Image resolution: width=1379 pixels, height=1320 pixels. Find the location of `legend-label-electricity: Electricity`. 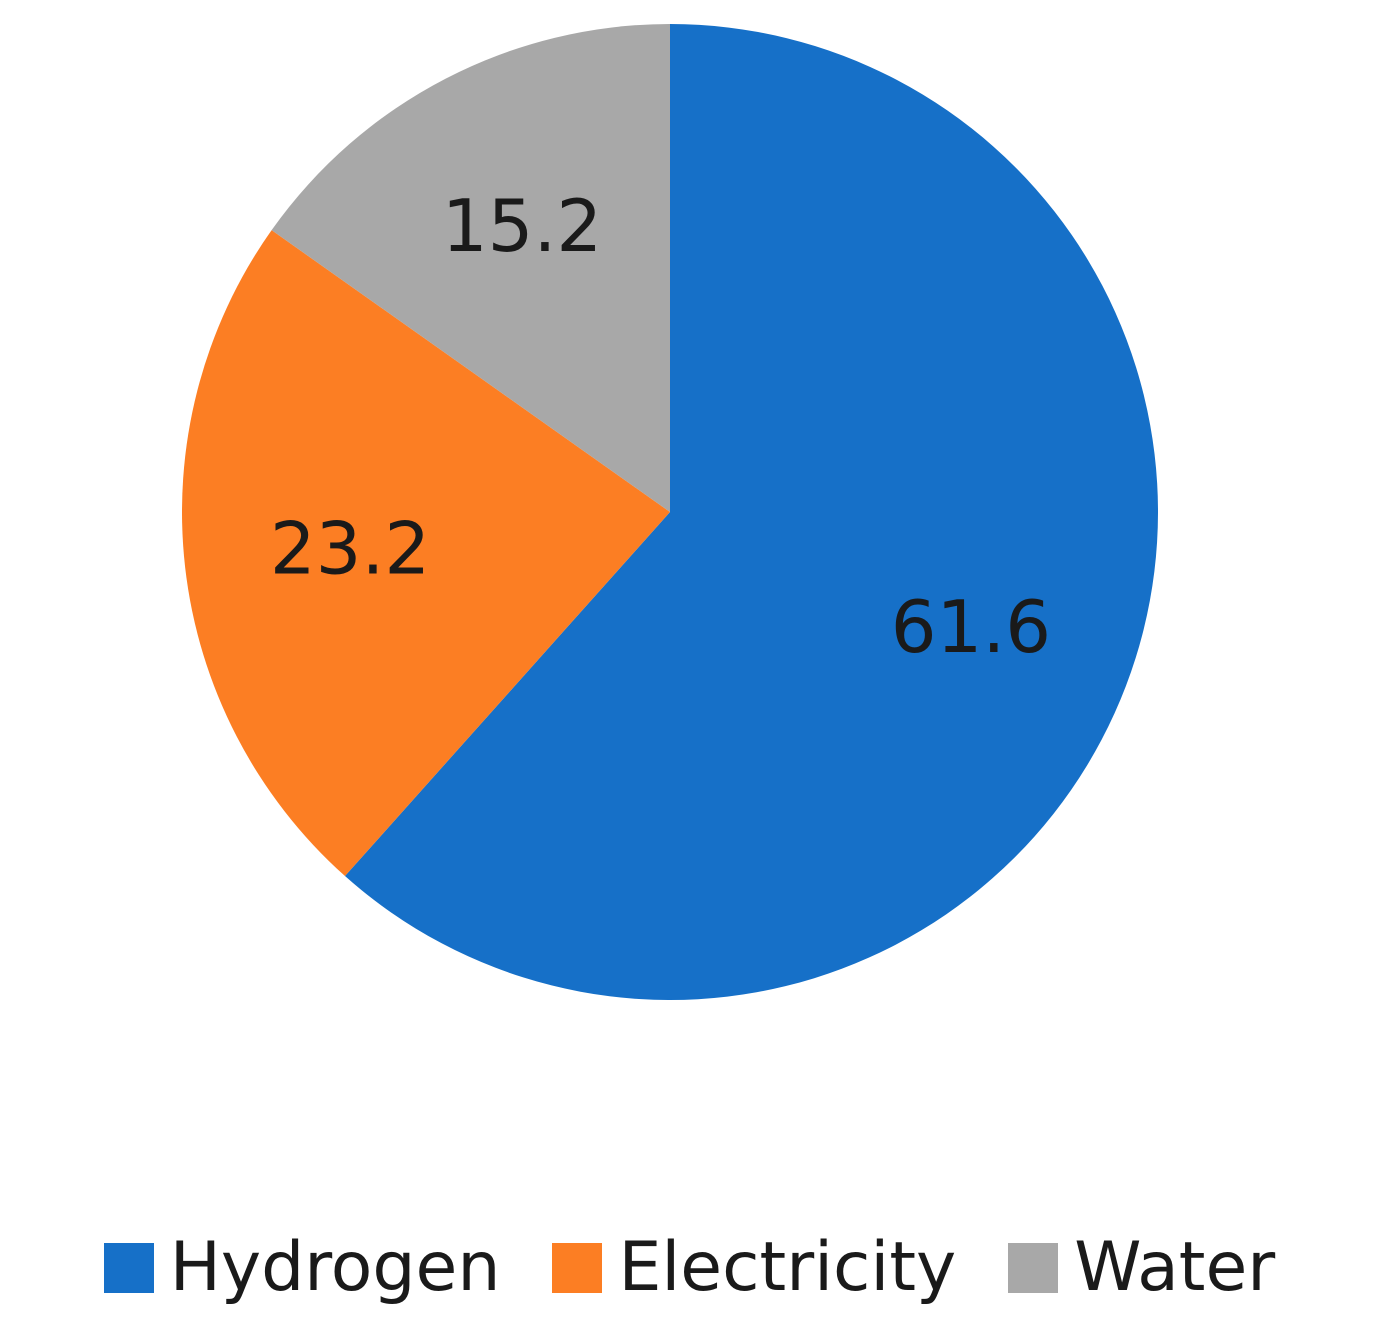

legend-label-electricity: Electricity is located at coordinates (787, 1267).